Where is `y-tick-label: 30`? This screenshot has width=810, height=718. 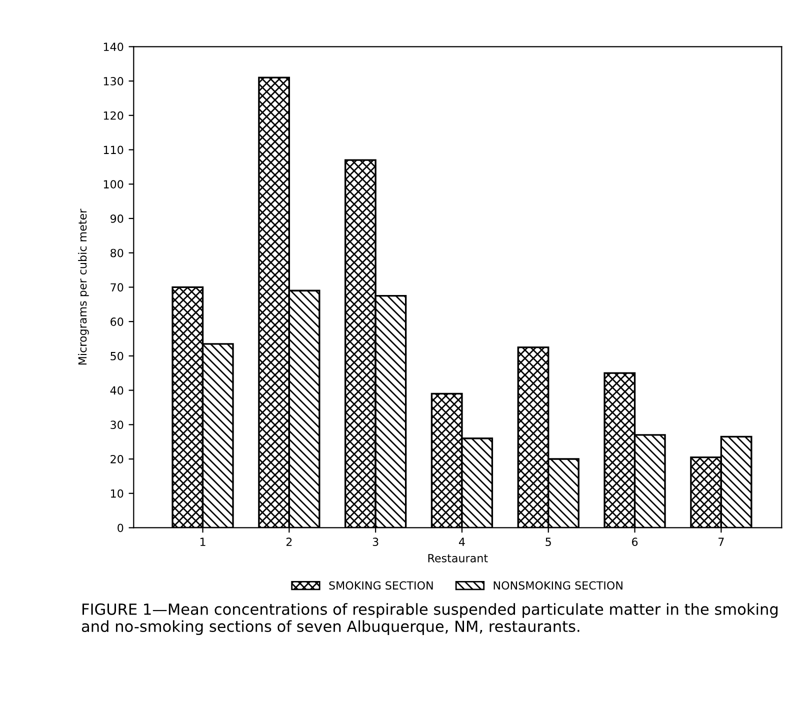 y-tick-label: 30 is located at coordinates (117, 425).